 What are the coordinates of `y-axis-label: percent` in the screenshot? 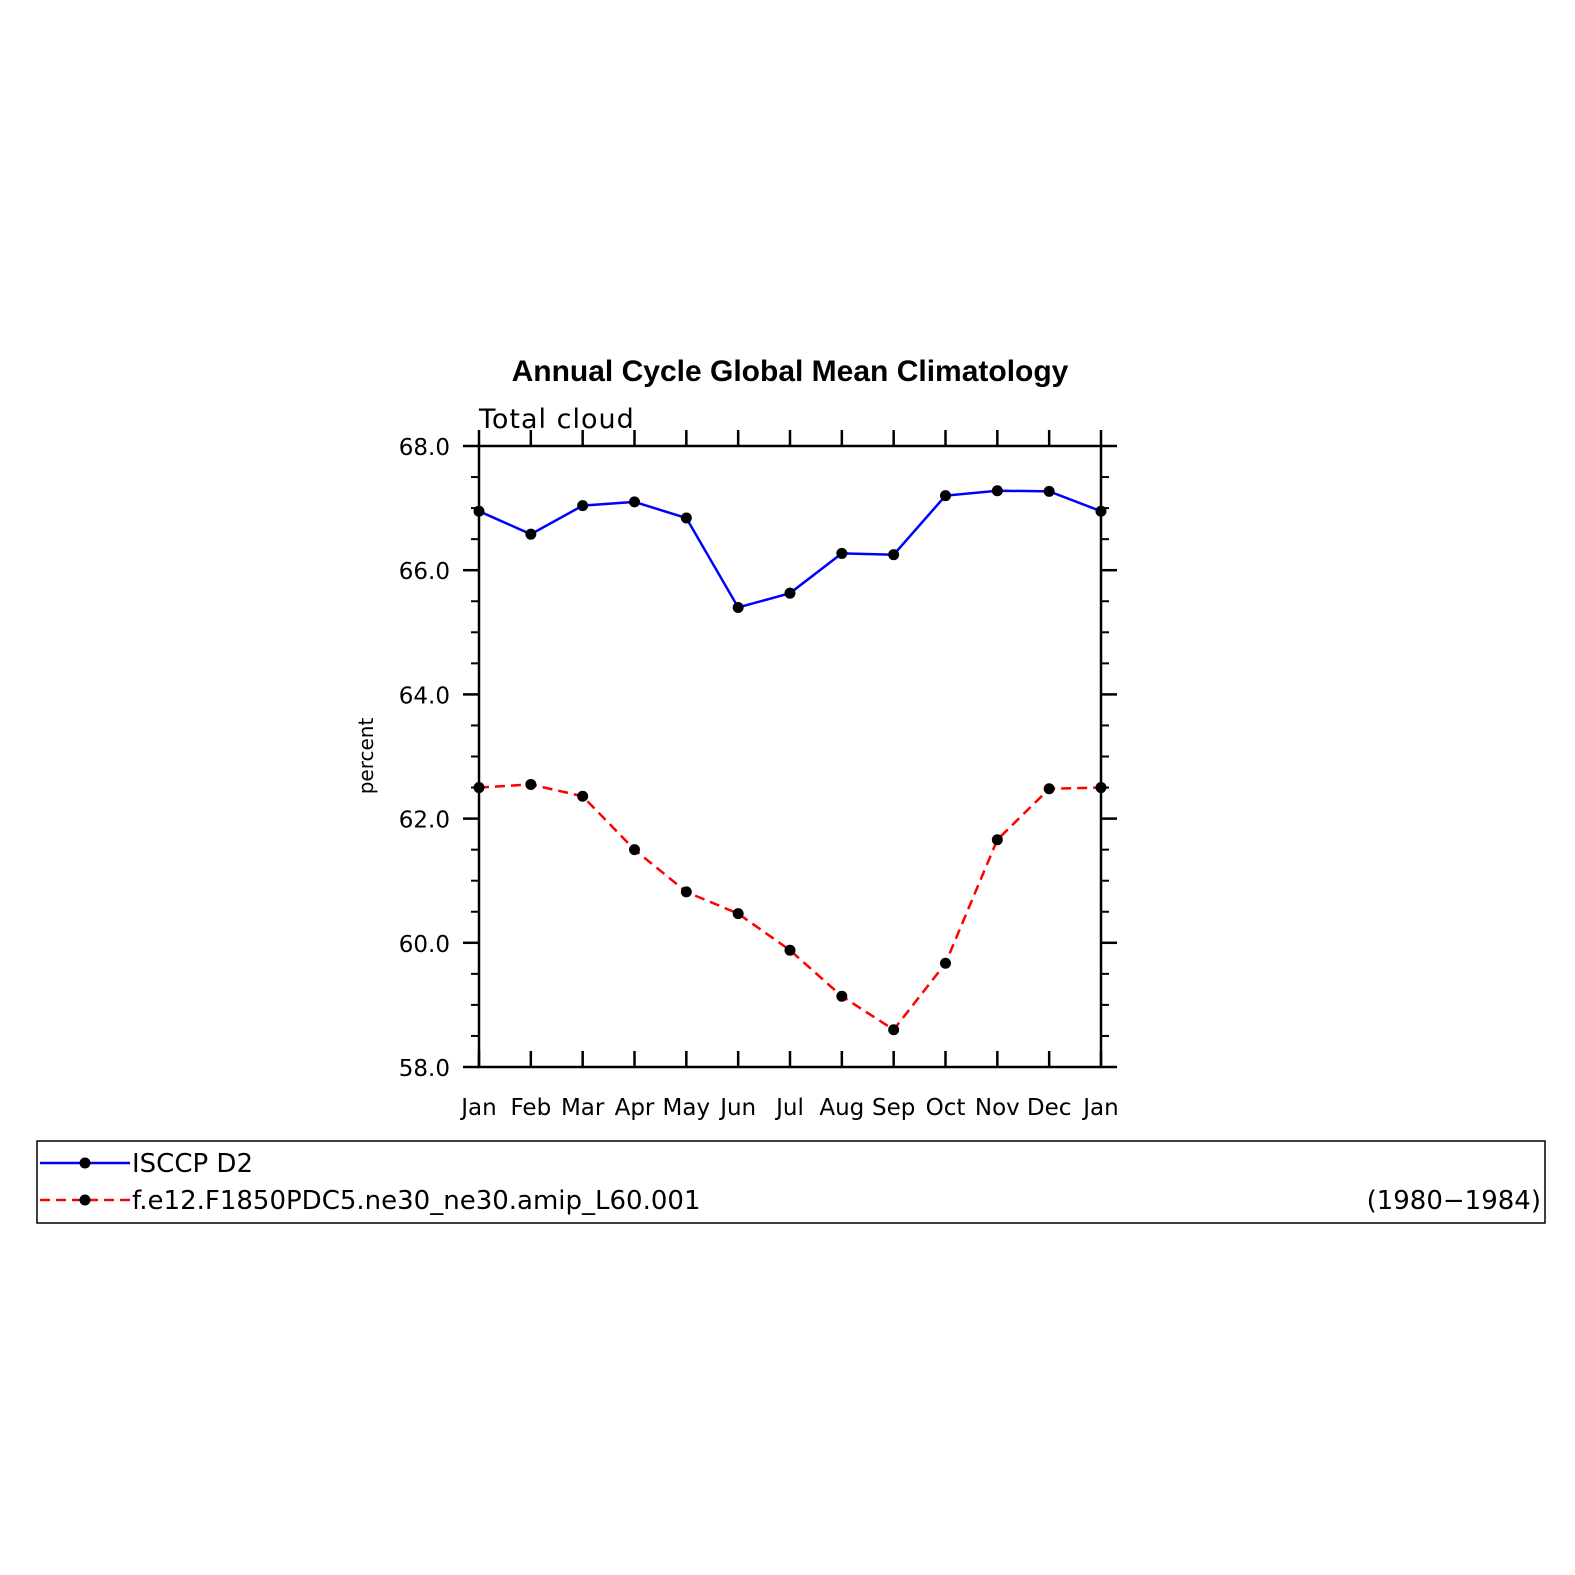 It's located at (366, 756).